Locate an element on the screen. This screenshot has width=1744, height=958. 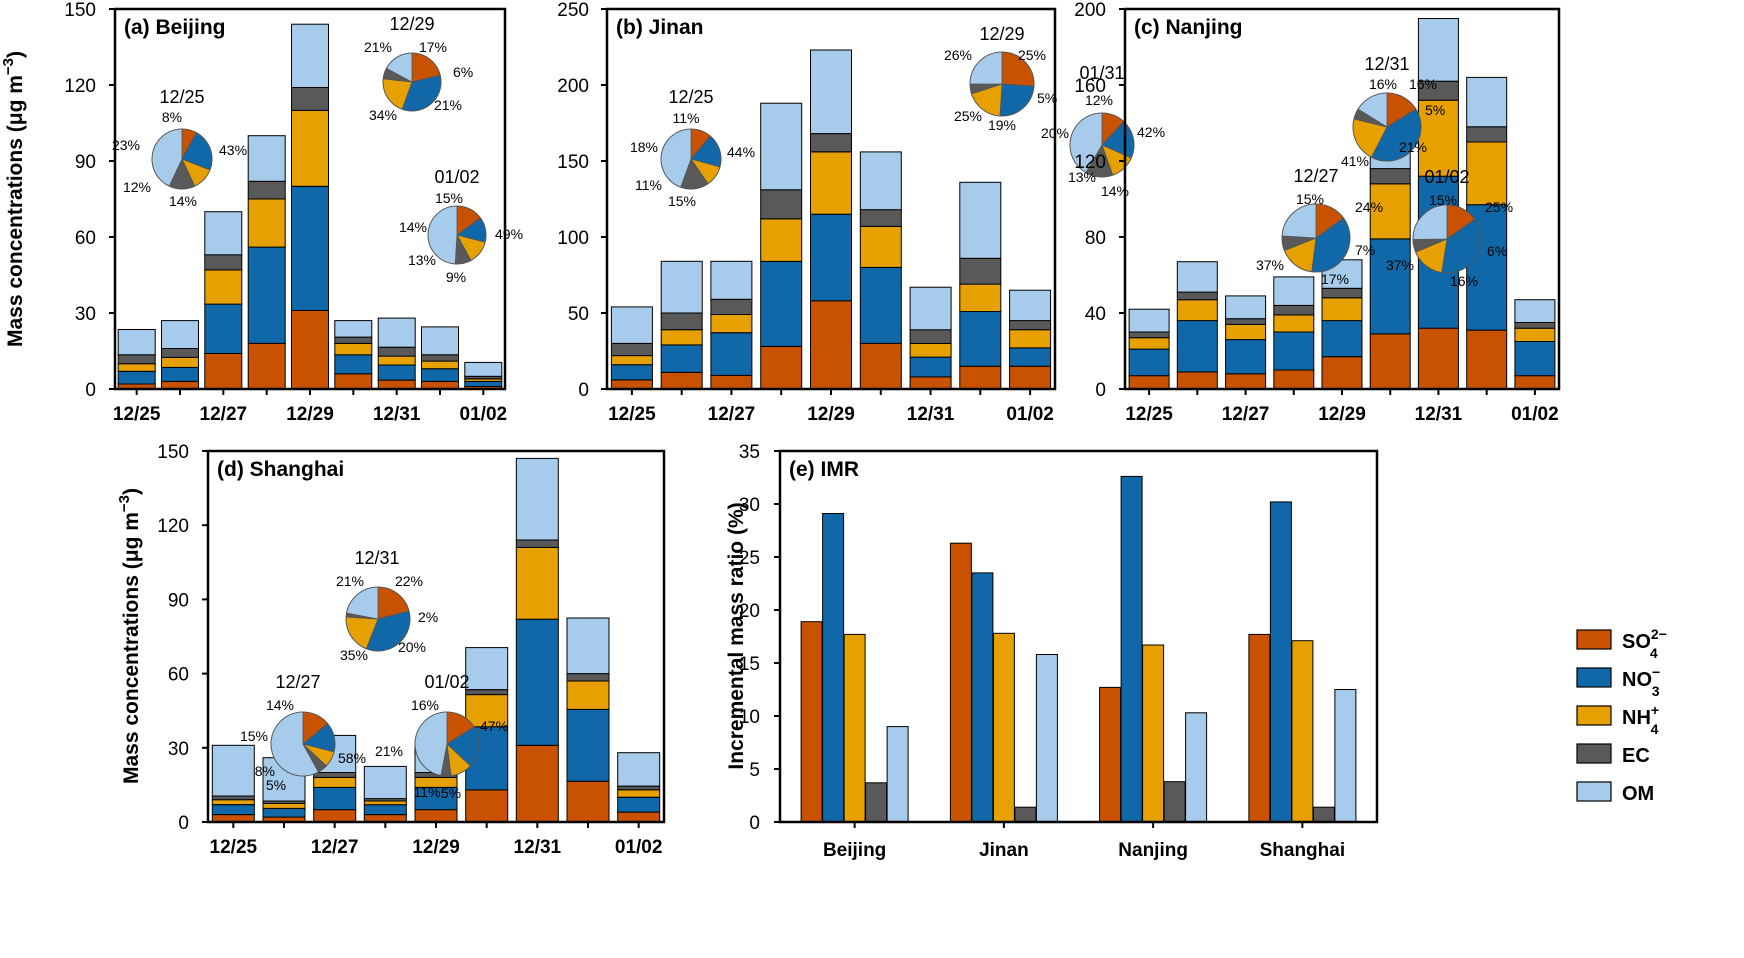
bar-so4-jinan is located at coordinates (960, 682).